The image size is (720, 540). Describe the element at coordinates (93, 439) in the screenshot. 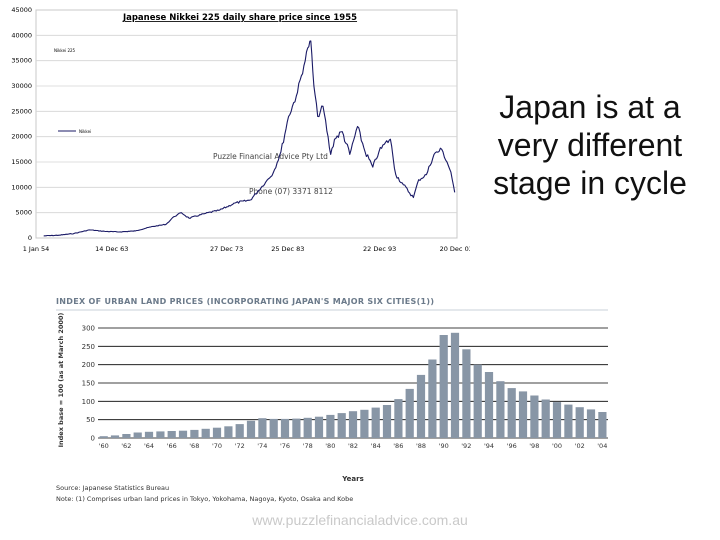

I see `urban-y-tick-label: 0` at that location.